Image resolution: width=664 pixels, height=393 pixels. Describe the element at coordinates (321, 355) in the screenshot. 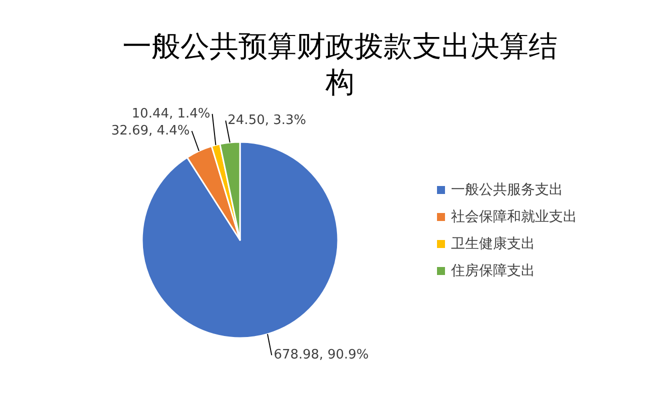

I see `data-label: 678.98, 90.9%` at that location.